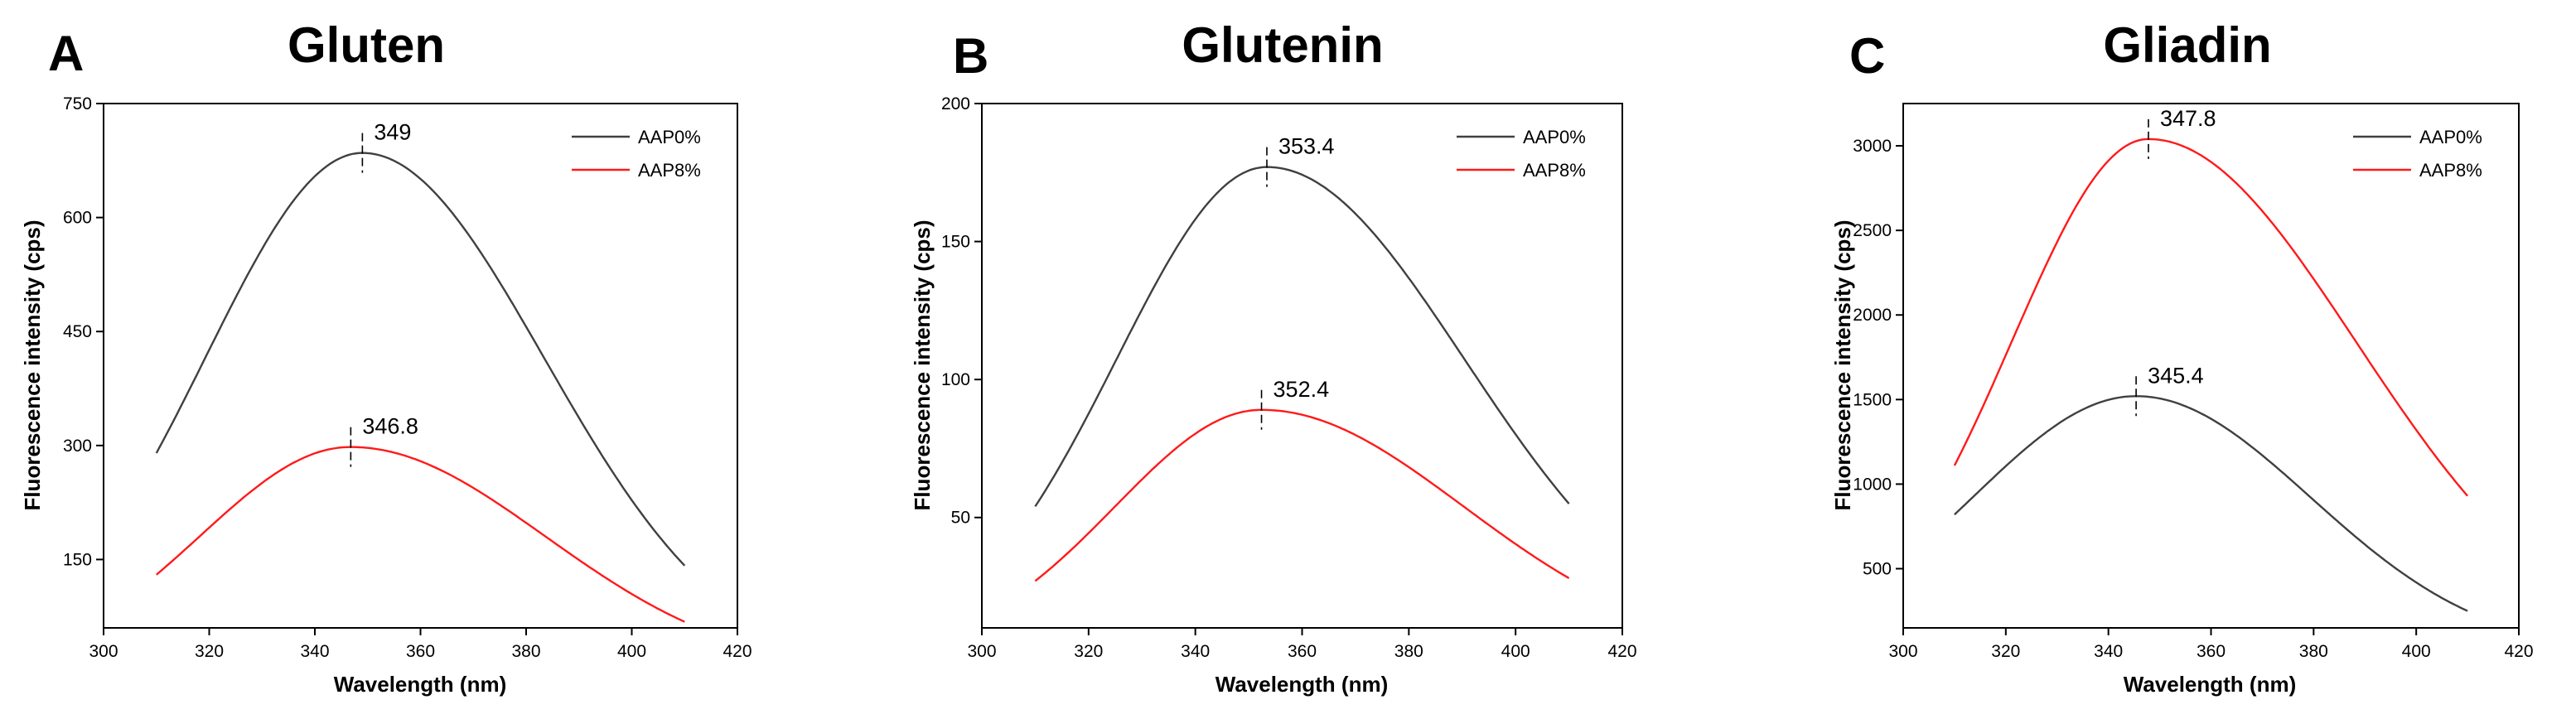  Describe the element at coordinates (2176, 375) in the screenshot. I see `peak-label: 345.4` at that location.